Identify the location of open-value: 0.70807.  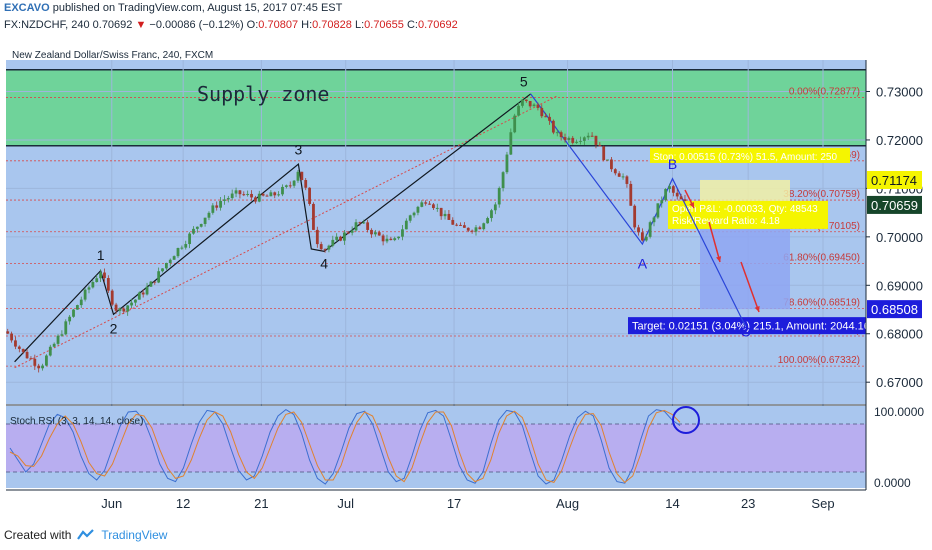
(278, 25).